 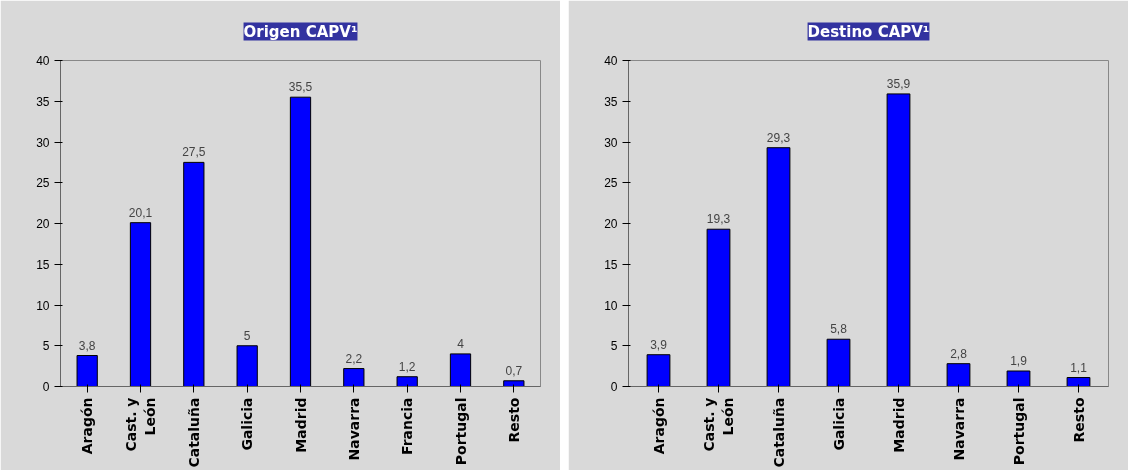 What do you see at coordinates (718, 219) in the screenshot?
I see `data-label: 19,3` at bounding box center [718, 219].